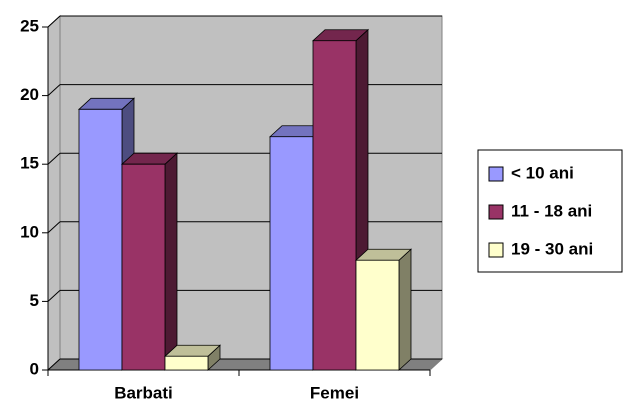 This screenshot has height=408, width=625. I want to click on y-tick-label: 0, so click(34, 368).